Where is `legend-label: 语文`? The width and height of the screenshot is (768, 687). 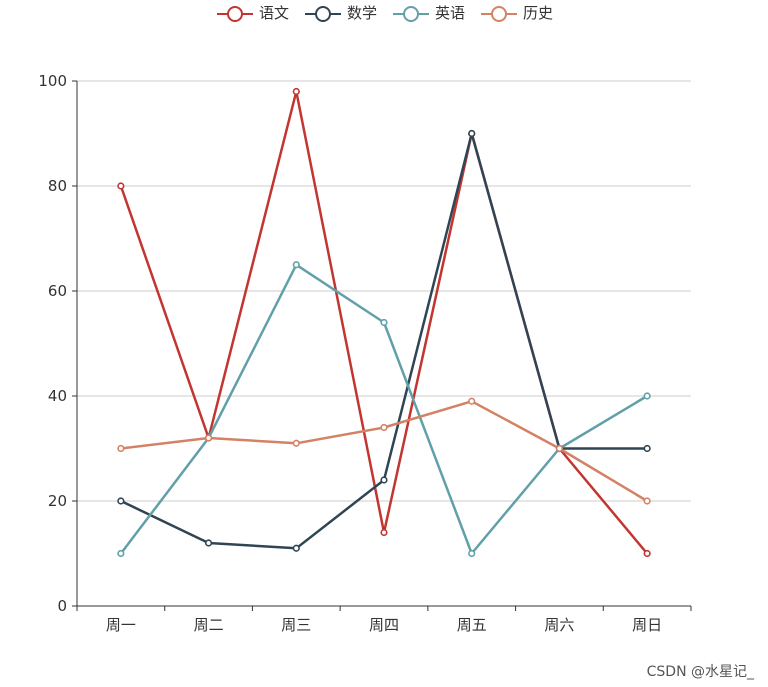
legend-label: 语文 is located at coordinates (273, 13).